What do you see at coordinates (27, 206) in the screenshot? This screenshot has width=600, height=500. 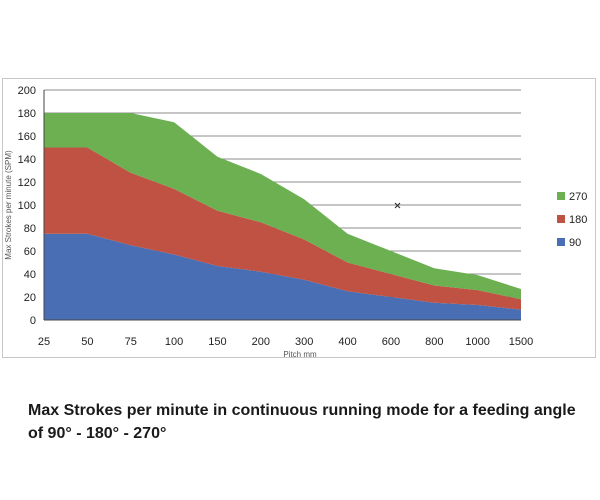 I see `y-tick-label: 100` at bounding box center [27, 206].